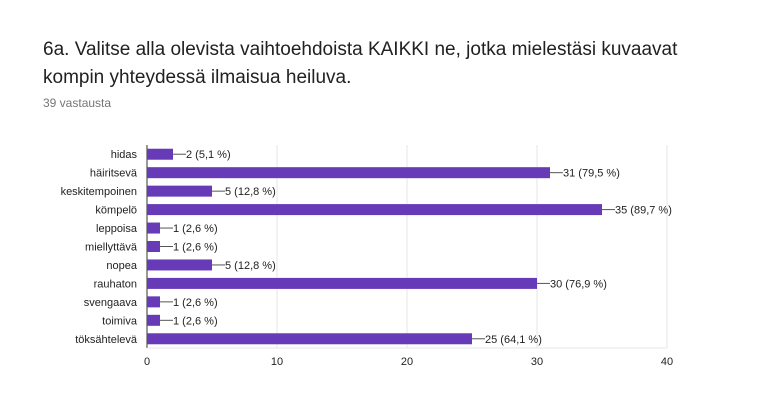 The width and height of the screenshot is (770, 413). What do you see at coordinates (277, 362) in the screenshot?
I see `x-tick-label: 10` at bounding box center [277, 362].